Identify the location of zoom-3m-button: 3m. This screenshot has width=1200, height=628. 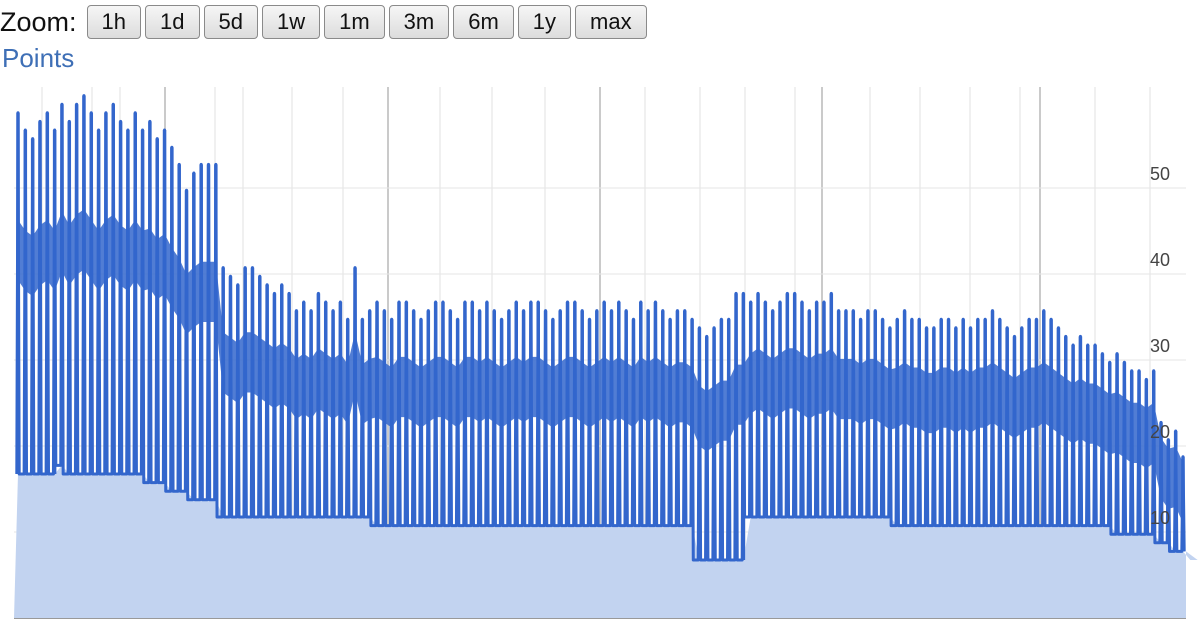
(419, 22).